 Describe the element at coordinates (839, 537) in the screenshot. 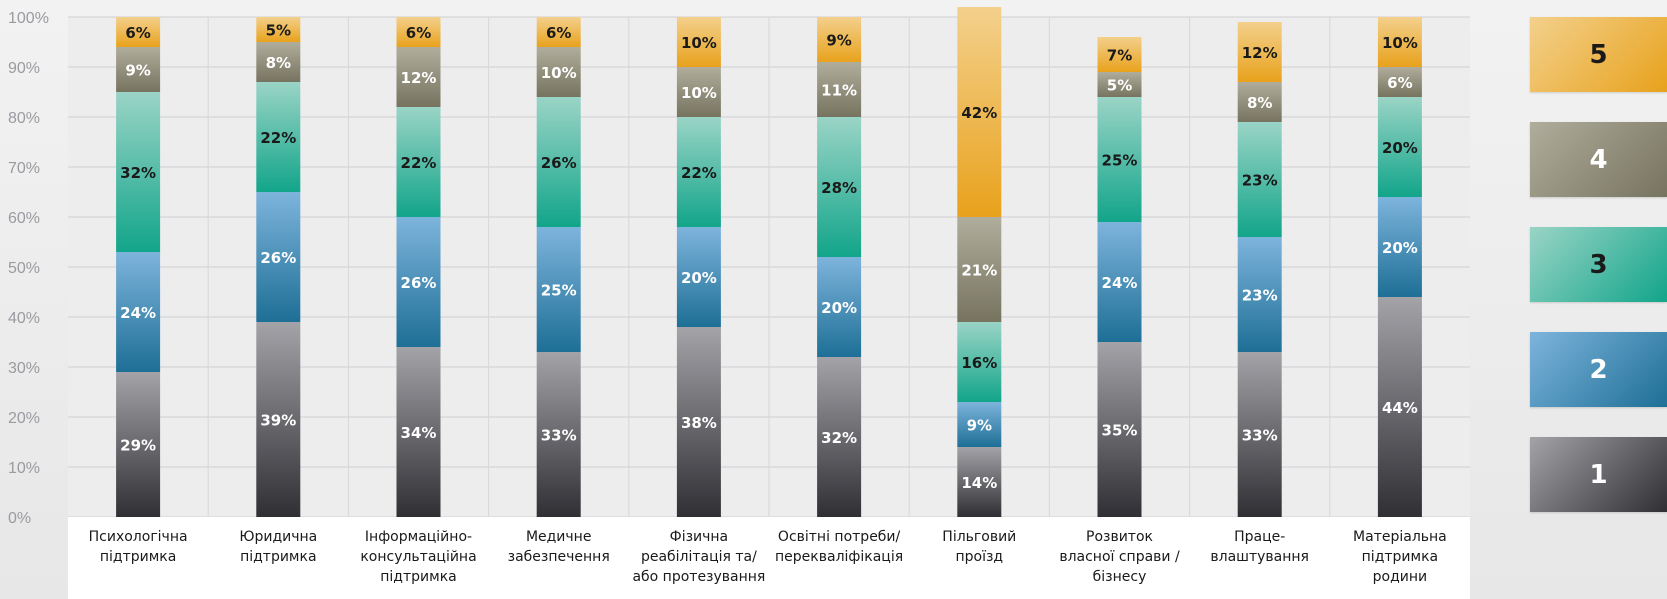

I see `x-category-label: Освітні потреби/` at that location.